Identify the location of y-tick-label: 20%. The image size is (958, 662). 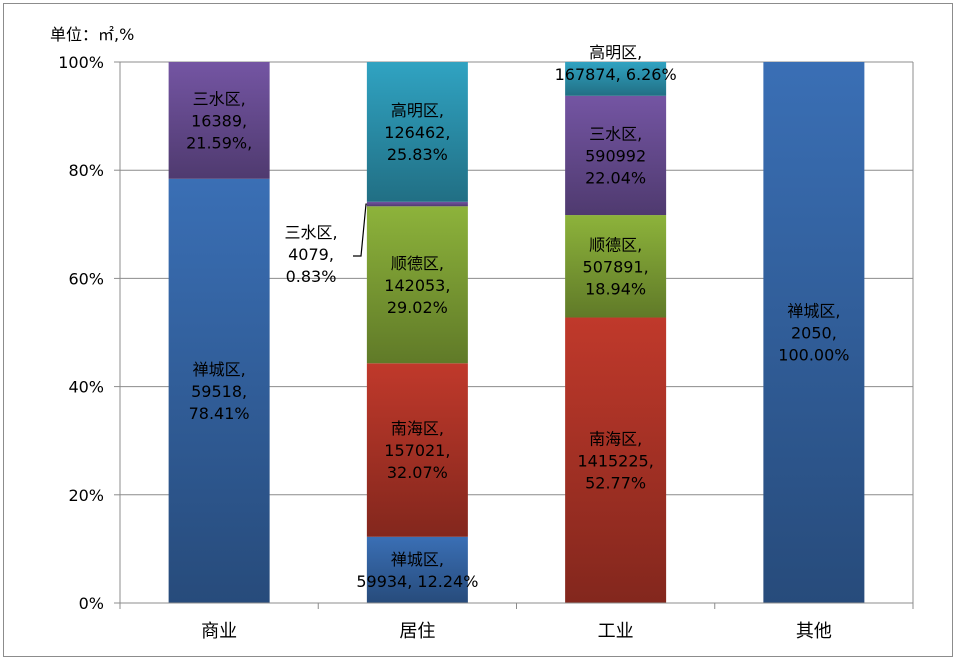
(86, 495).